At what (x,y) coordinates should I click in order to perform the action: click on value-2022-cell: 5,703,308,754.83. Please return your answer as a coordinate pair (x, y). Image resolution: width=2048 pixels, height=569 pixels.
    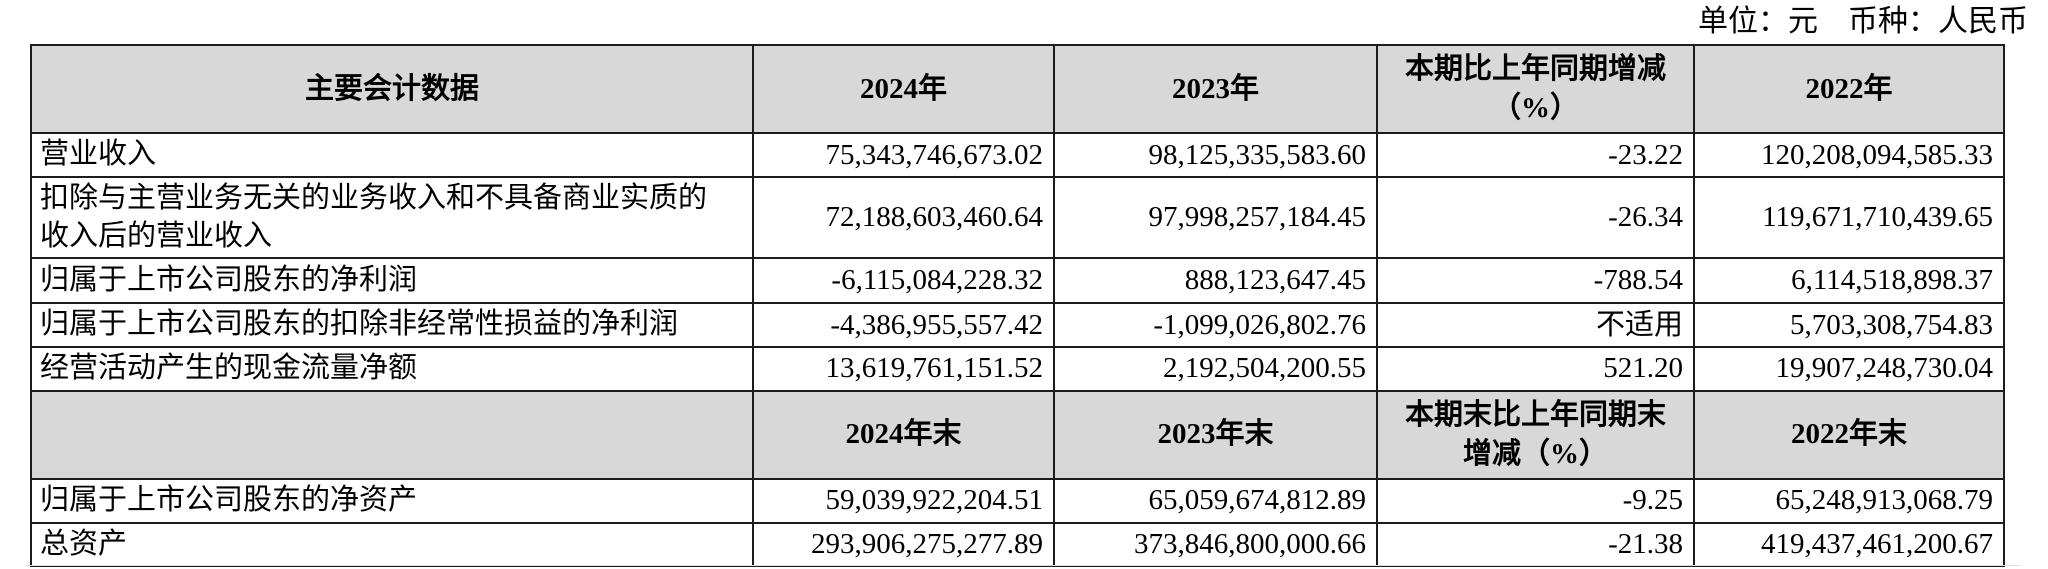
    Looking at the image, I should click on (1849, 325).